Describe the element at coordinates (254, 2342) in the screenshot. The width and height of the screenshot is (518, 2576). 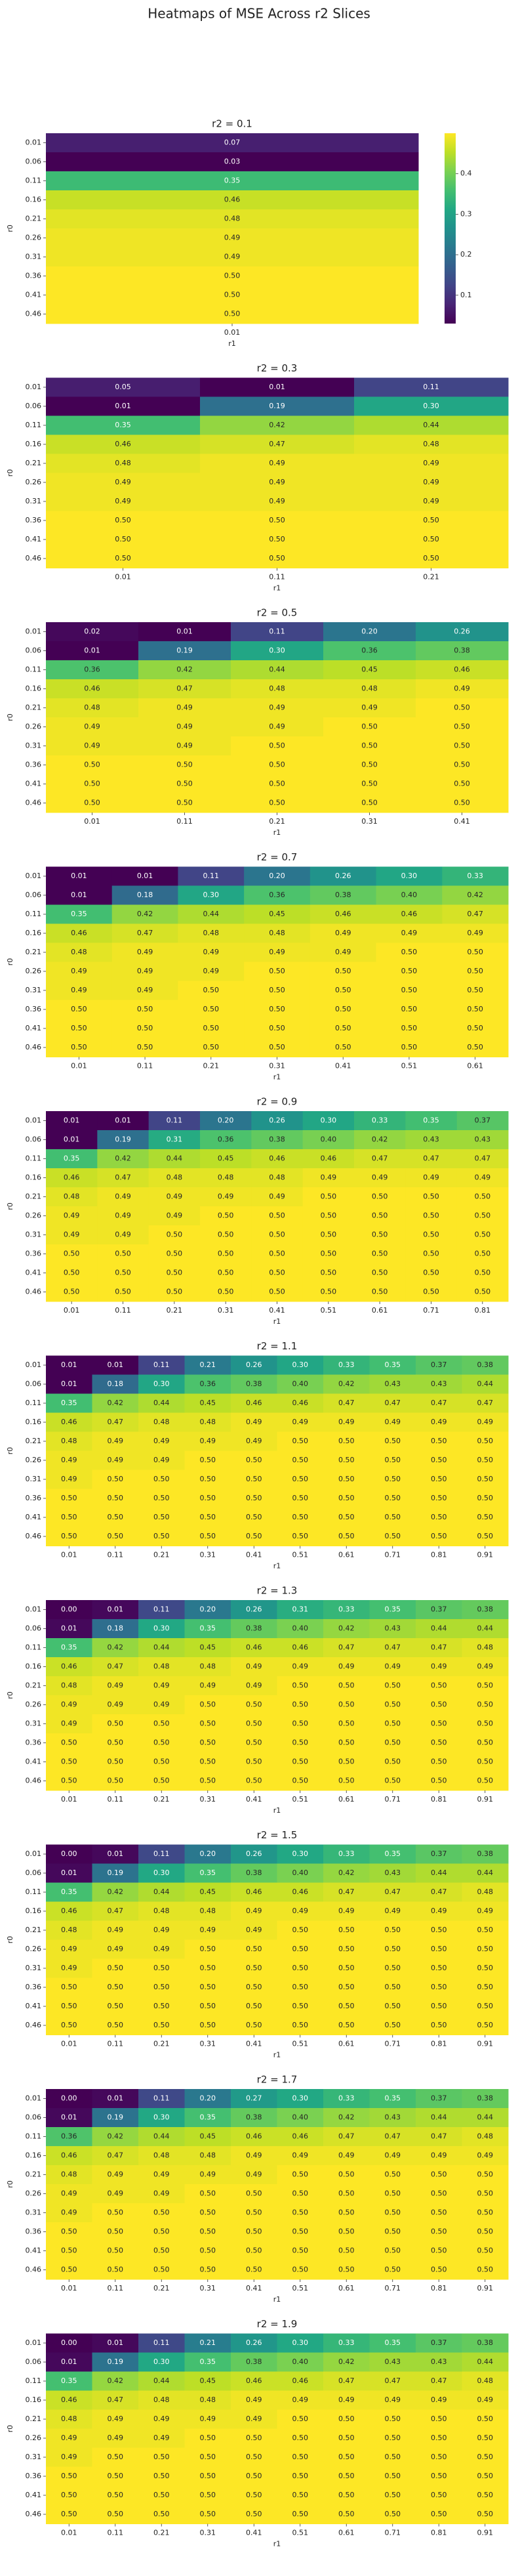
I see `cell-label: 0.26` at that location.